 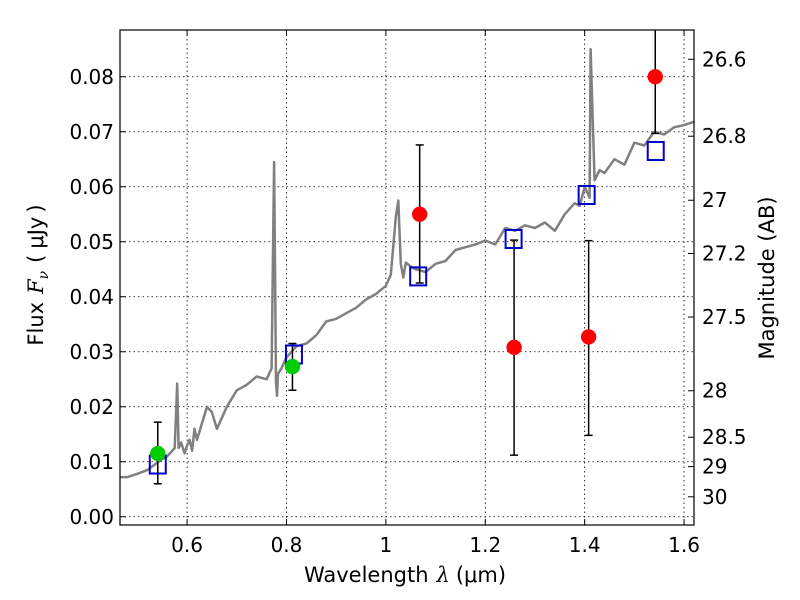 What do you see at coordinates (714, 497) in the screenshot?
I see `y2-tick-label: 30` at bounding box center [714, 497].